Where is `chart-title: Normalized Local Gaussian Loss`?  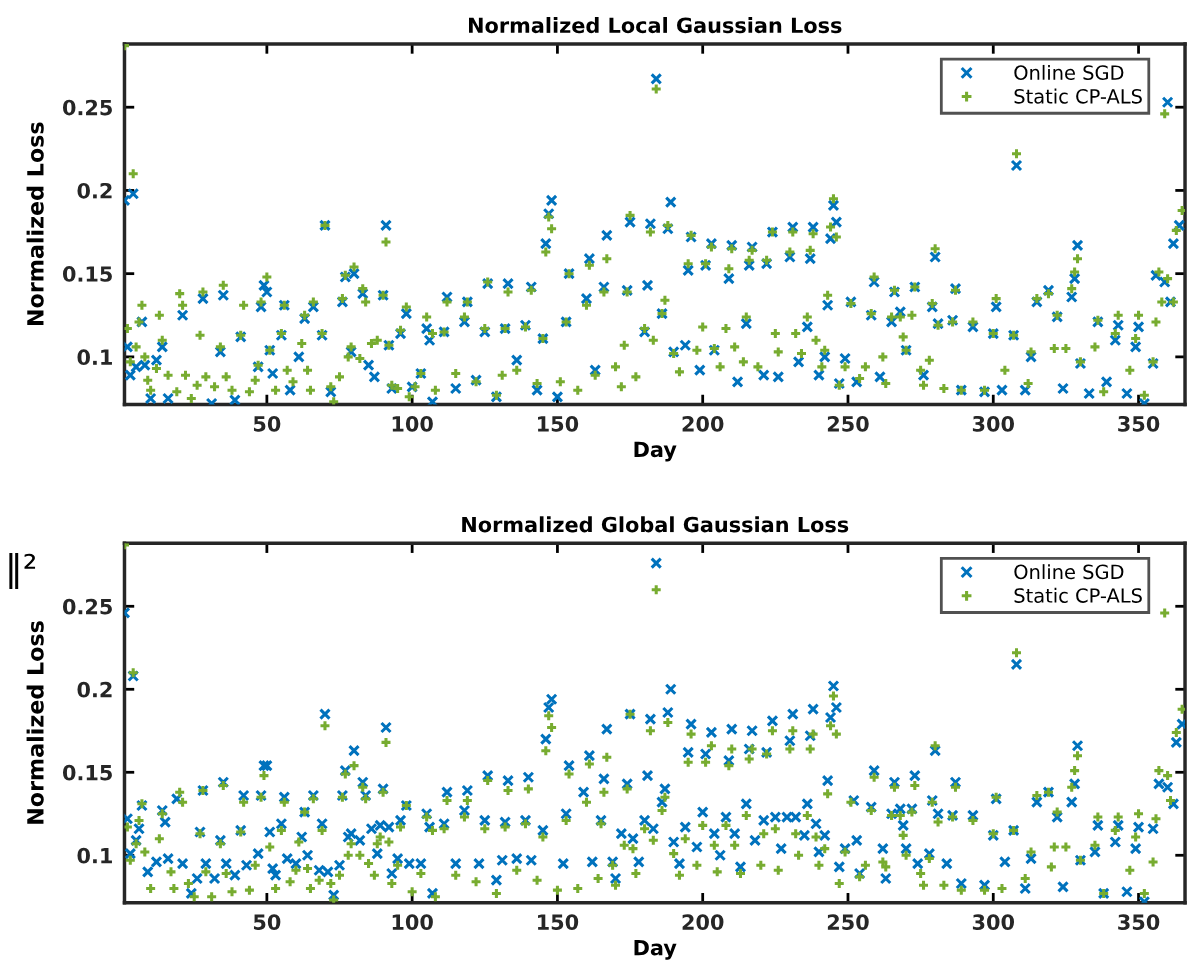 chart-title: Normalized Local Gaussian Loss is located at coordinates (655, 25).